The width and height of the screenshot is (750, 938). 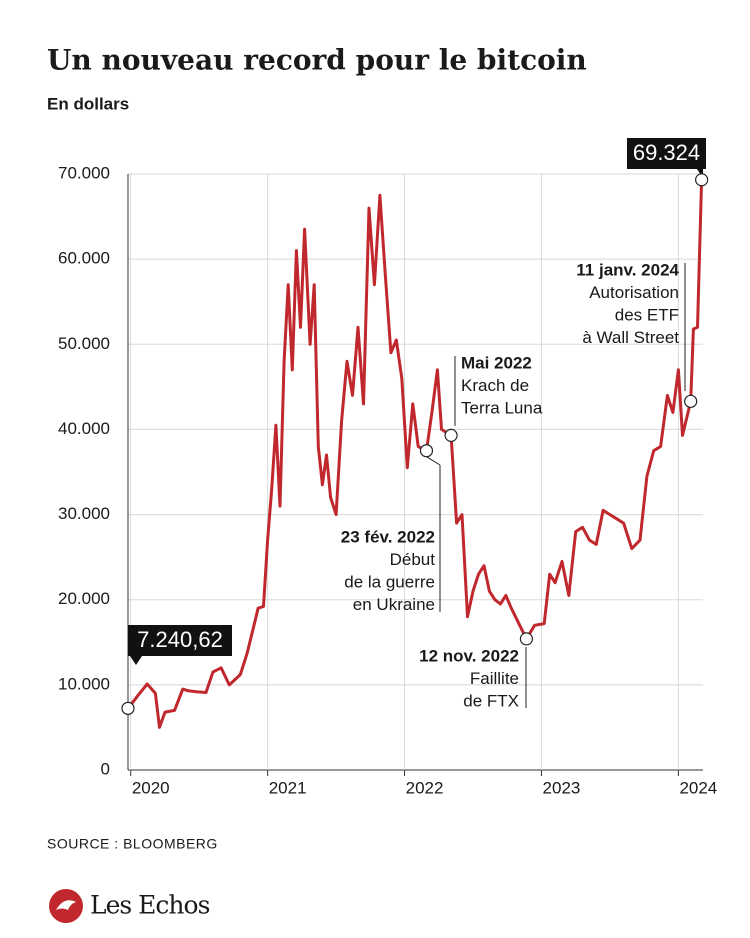 I want to click on annotation-date: Mai 2022, so click(x=496, y=362).